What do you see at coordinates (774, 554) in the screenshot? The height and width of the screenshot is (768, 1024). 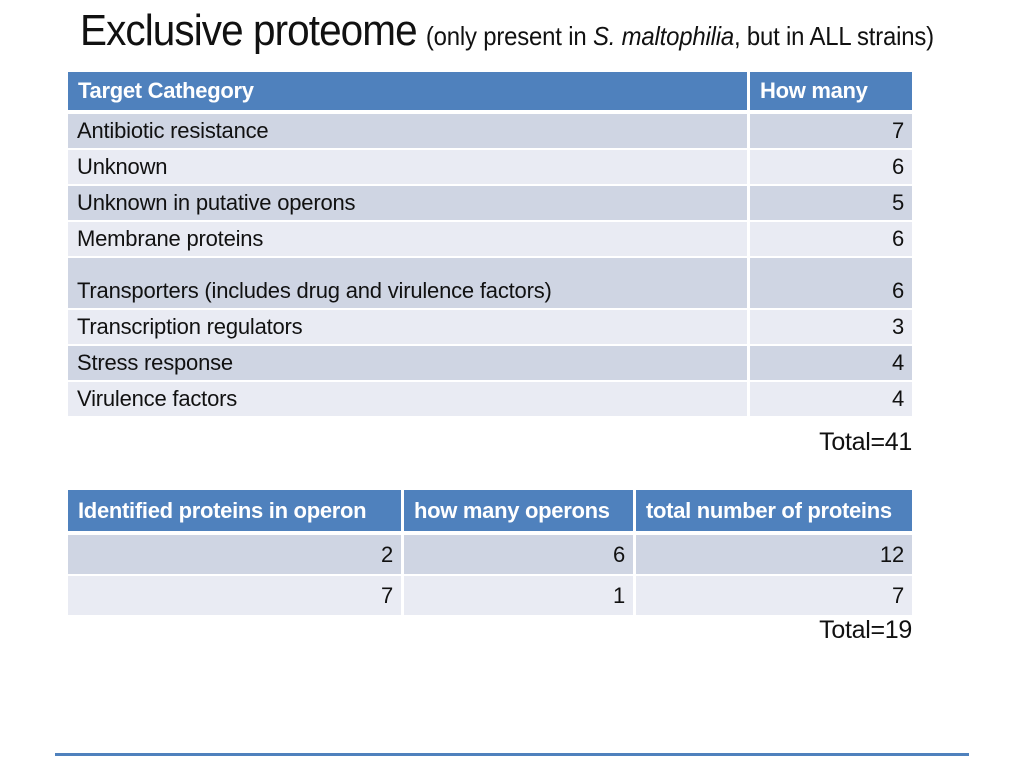 I see `total-proteins-cell: 12` at bounding box center [774, 554].